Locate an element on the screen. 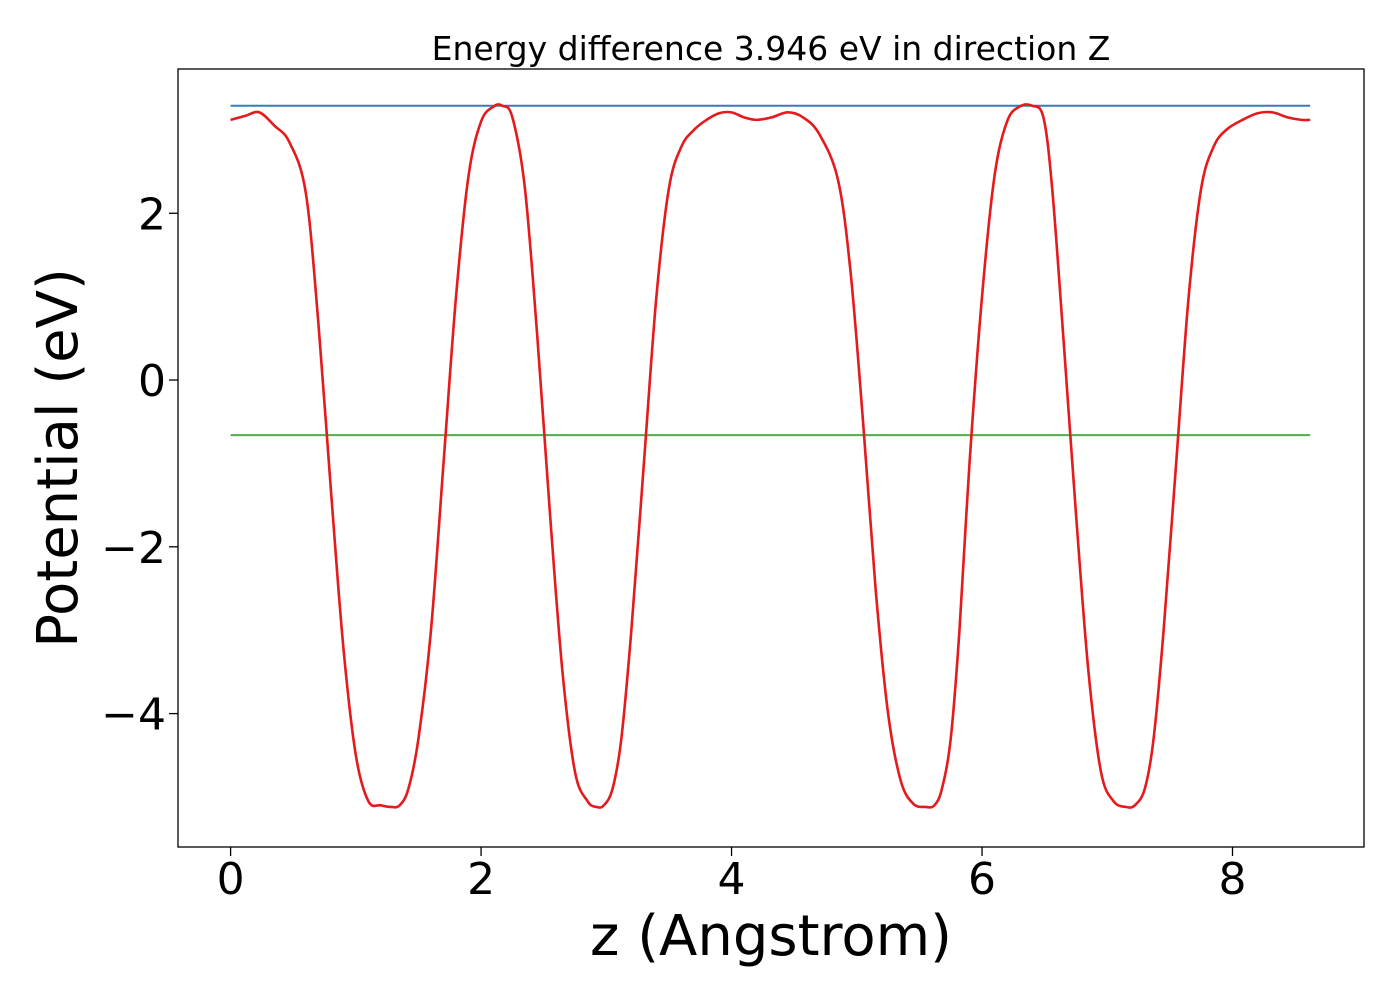  y-tick-label: −2 is located at coordinates (133, 548).